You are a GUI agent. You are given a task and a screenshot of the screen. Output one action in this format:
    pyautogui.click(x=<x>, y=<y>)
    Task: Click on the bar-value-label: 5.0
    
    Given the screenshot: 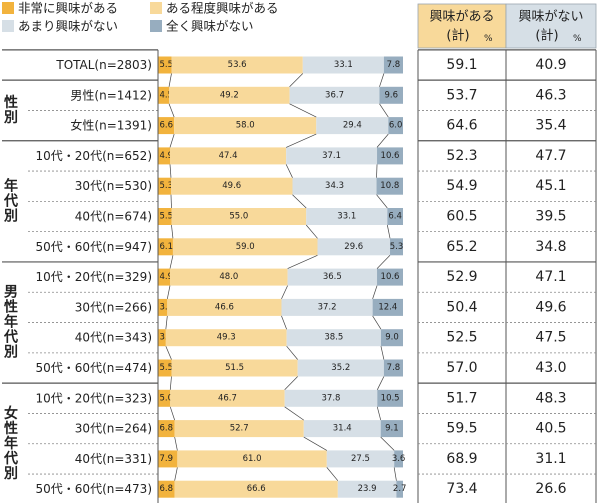 What is the action you would take?
    pyautogui.click(x=167, y=398)
    